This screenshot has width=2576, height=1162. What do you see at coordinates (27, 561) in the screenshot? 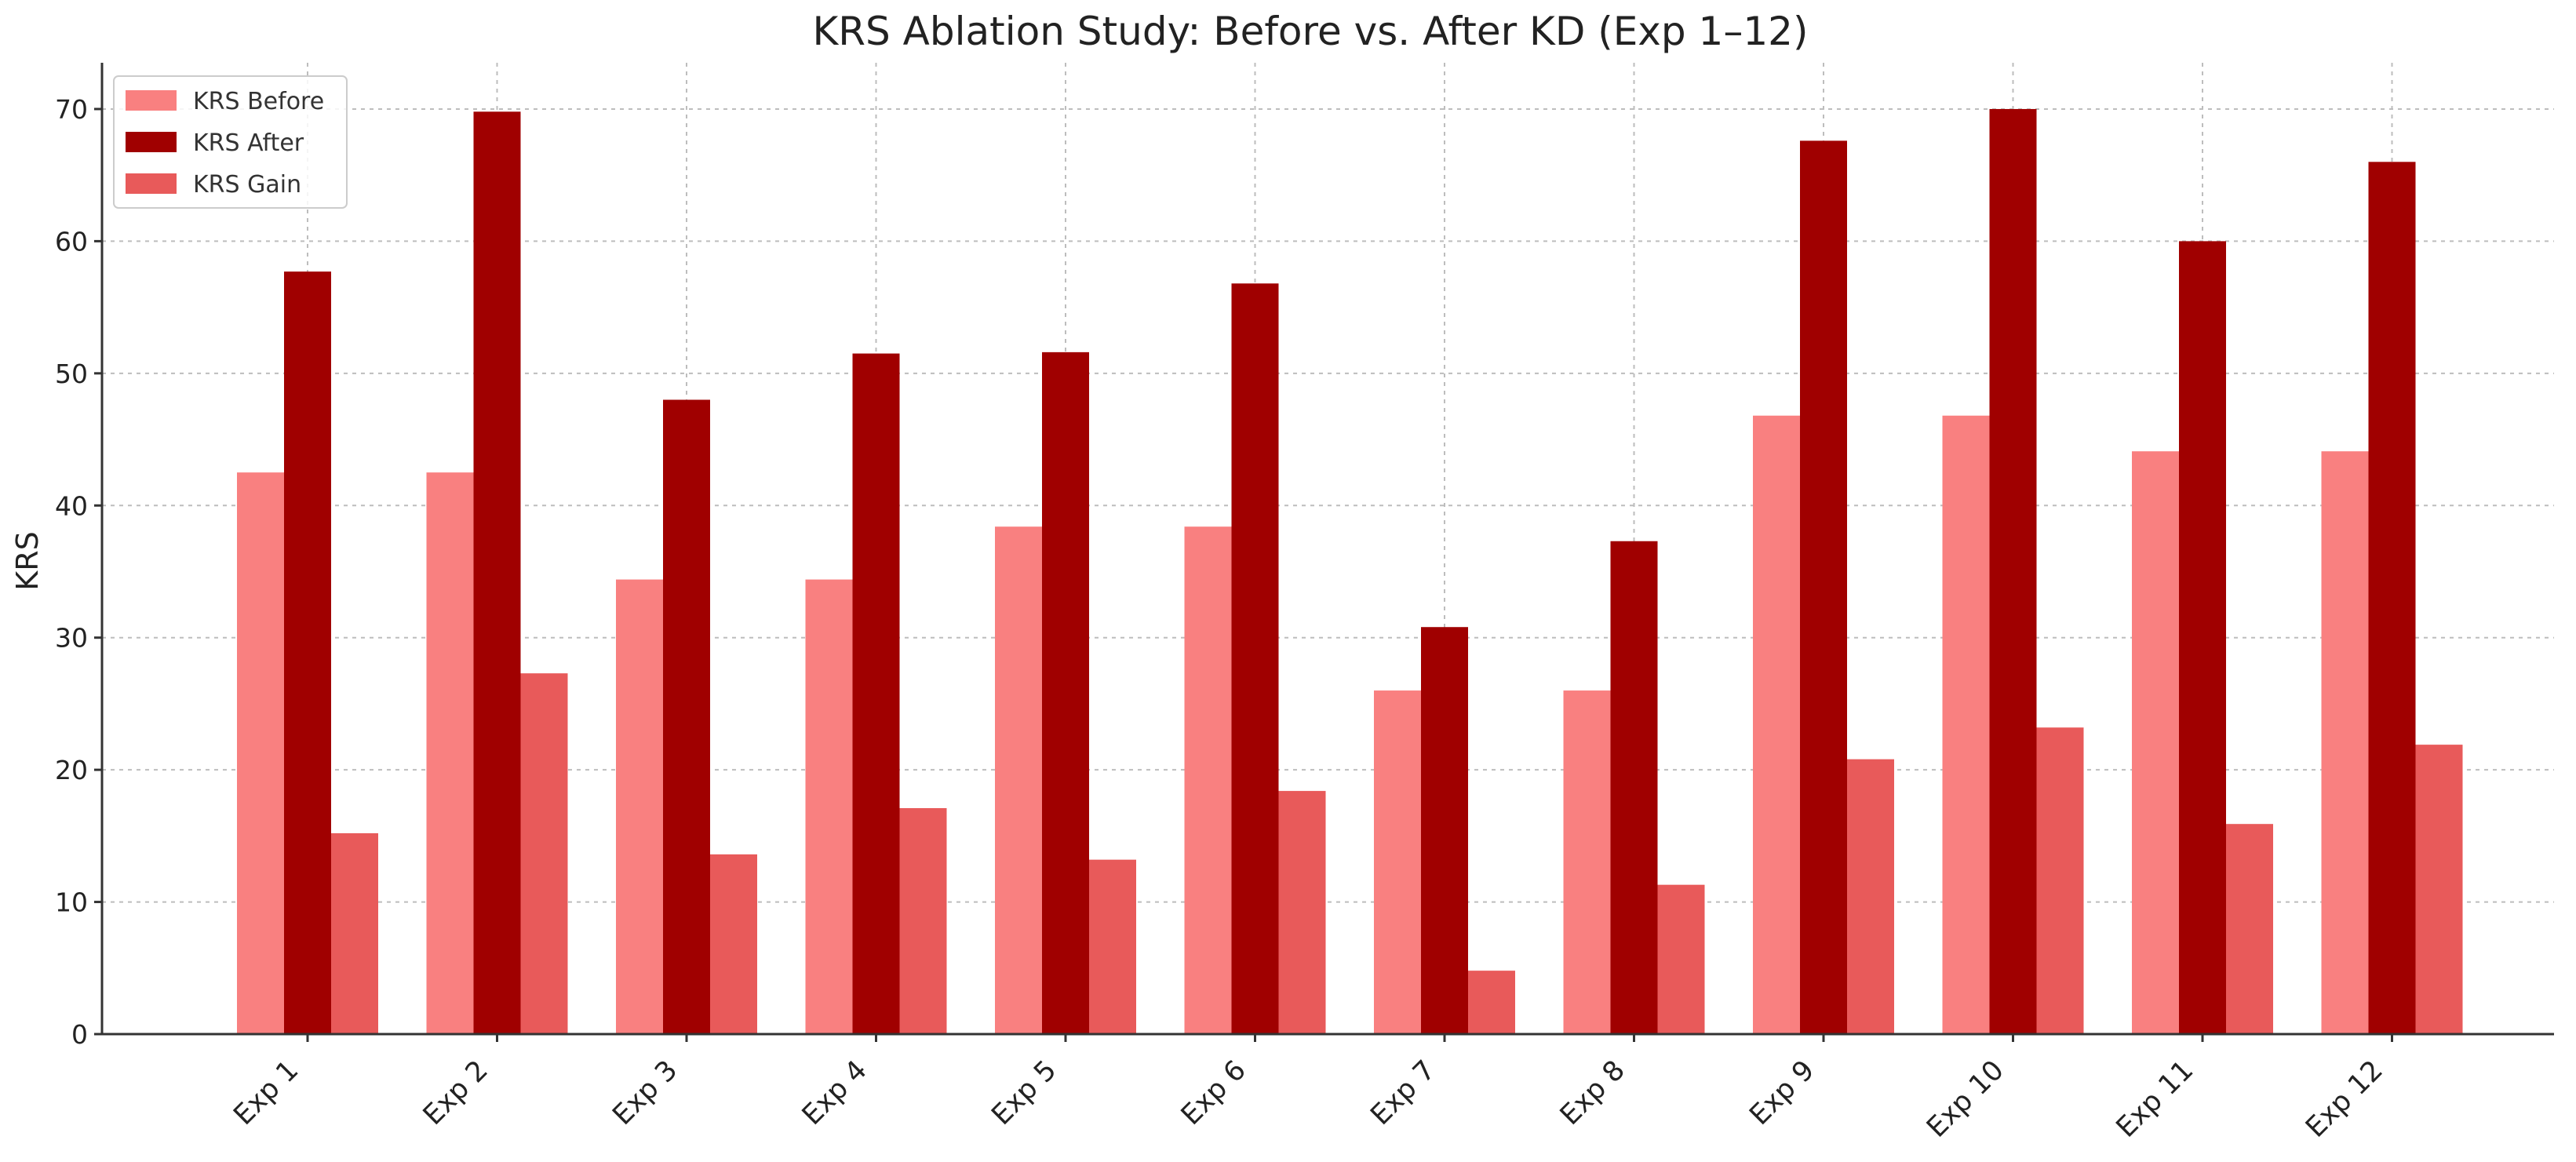
I see `y-axis-label: KRS` at bounding box center [27, 561].